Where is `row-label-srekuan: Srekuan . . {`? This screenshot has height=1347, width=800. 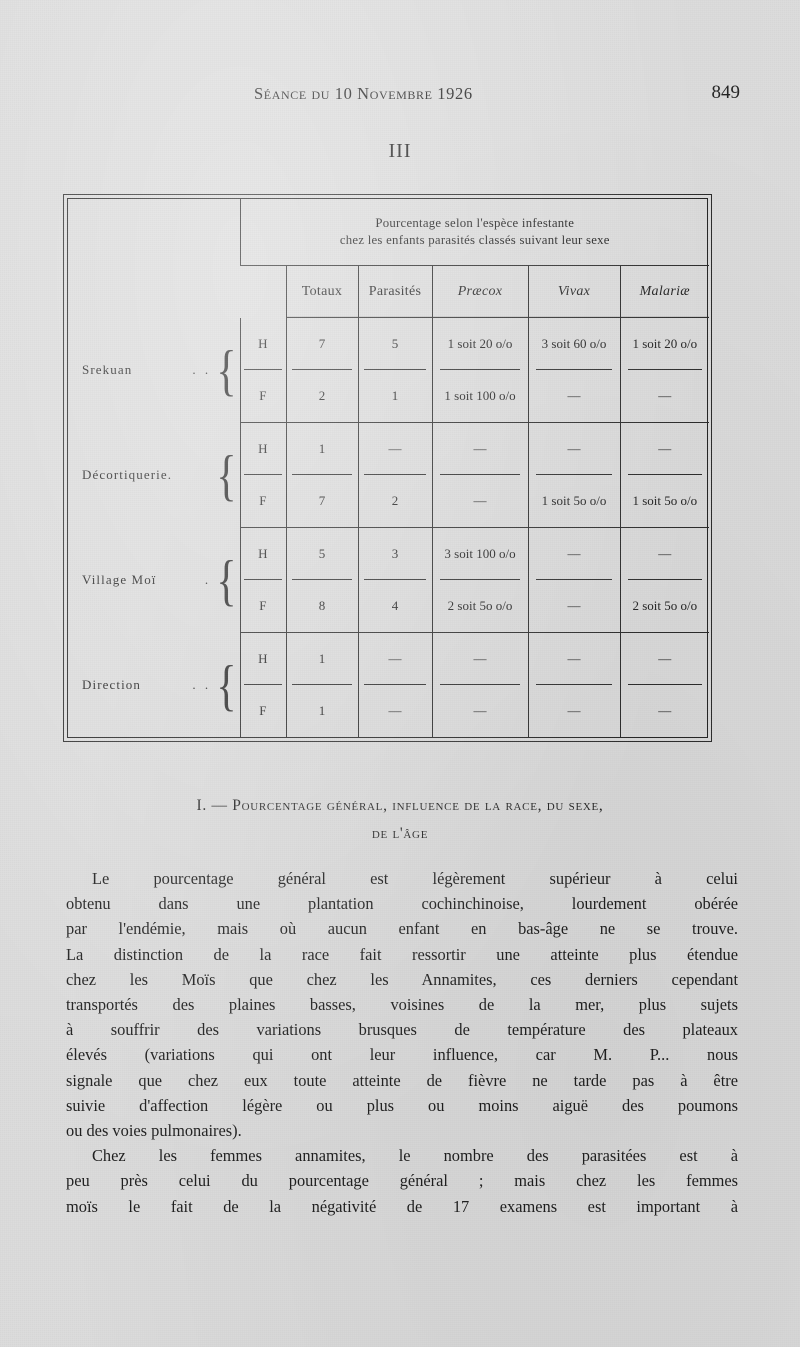 row-label-srekuan: Srekuan . . { is located at coordinates (159, 371).